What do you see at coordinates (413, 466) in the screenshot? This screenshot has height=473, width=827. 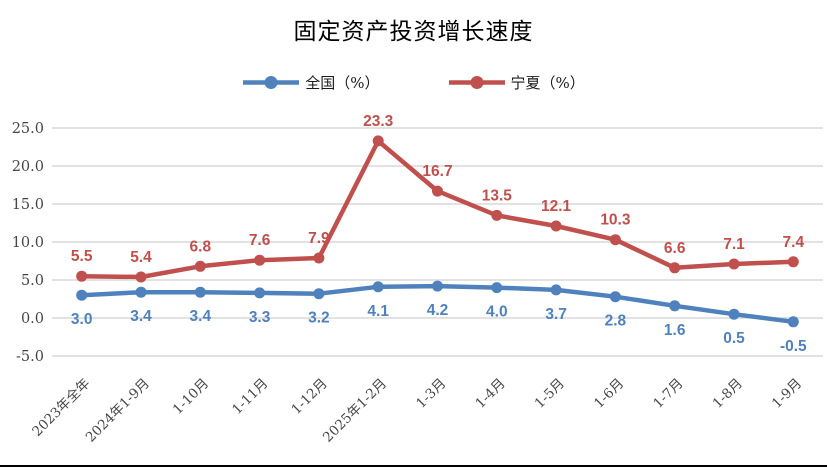 I see `bottom-border-line` at bounding box center [413, 466].